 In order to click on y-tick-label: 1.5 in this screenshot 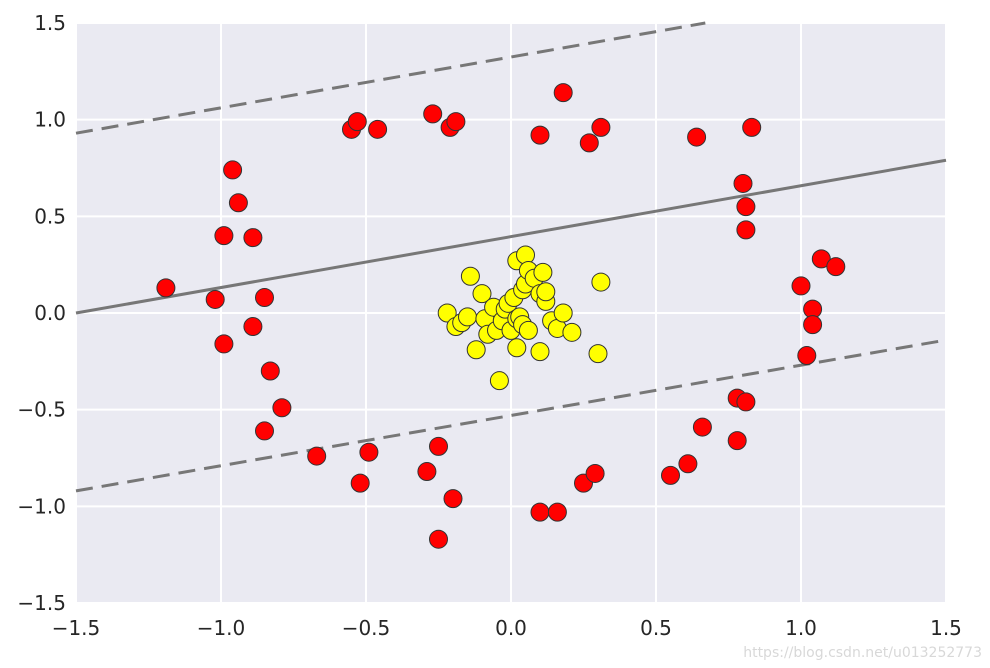, I will do `click(50, 23)`.